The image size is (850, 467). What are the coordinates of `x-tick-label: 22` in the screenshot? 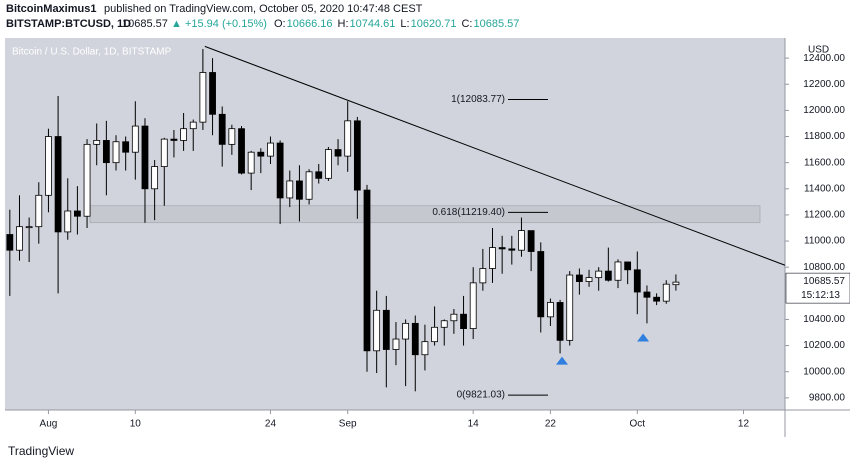 It's located at (551, 424).